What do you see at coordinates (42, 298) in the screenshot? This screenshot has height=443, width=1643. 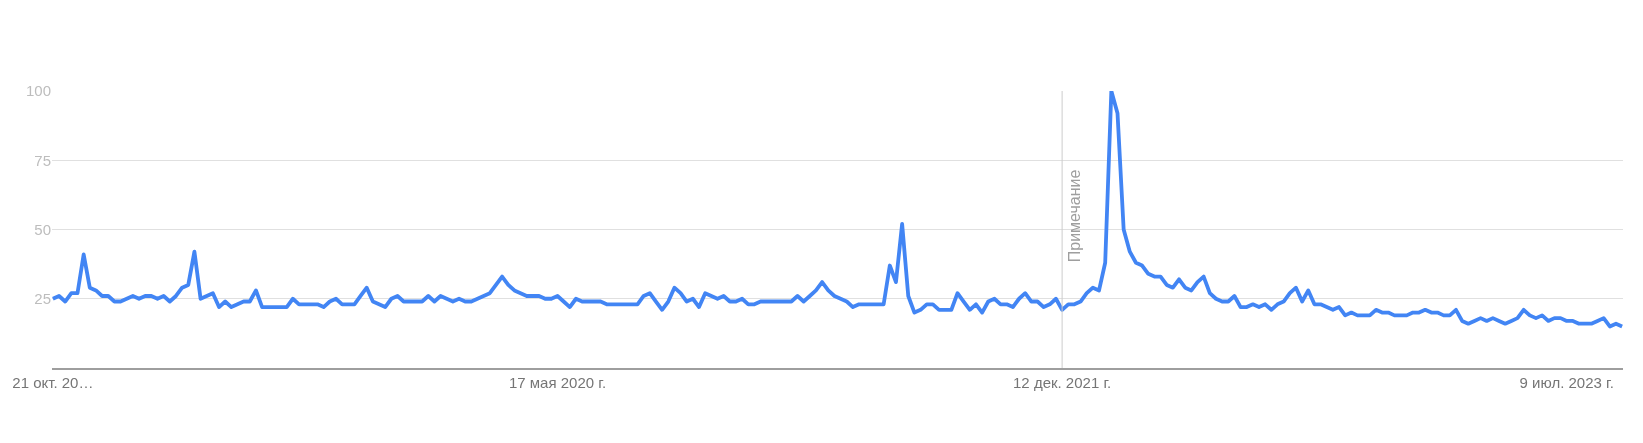 I see `y-tick-label: 25` at bounding box center [42, 298].